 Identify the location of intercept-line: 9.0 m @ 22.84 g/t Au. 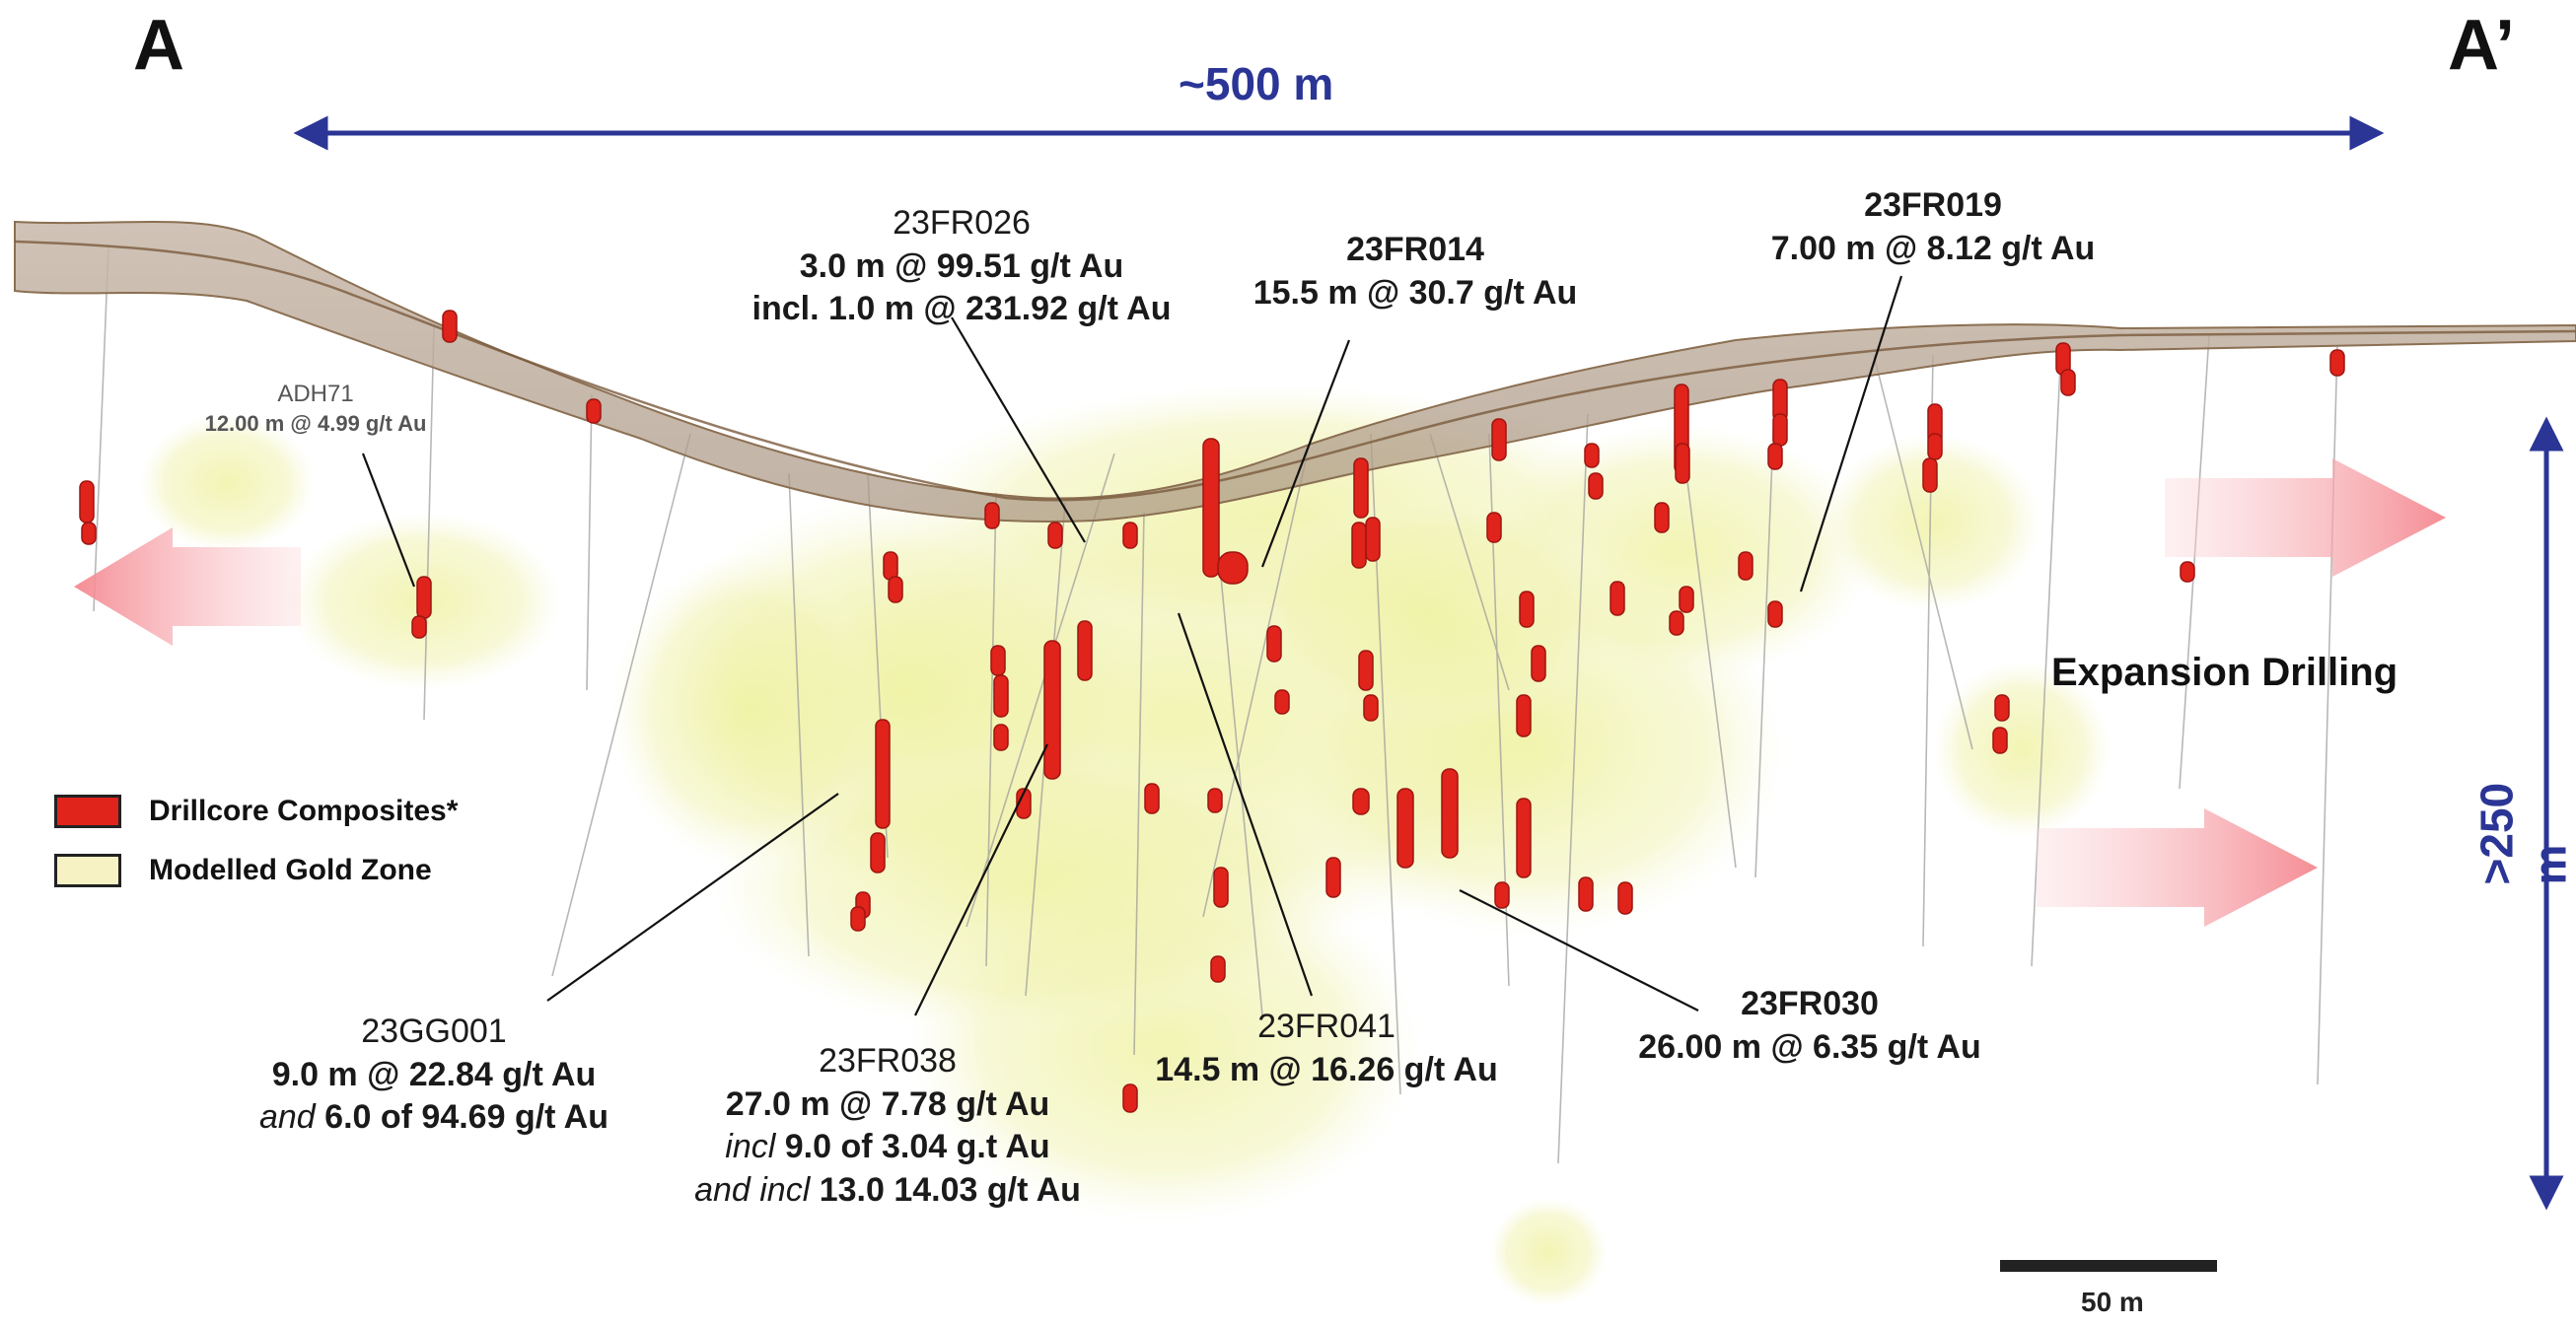
(434, 1076).